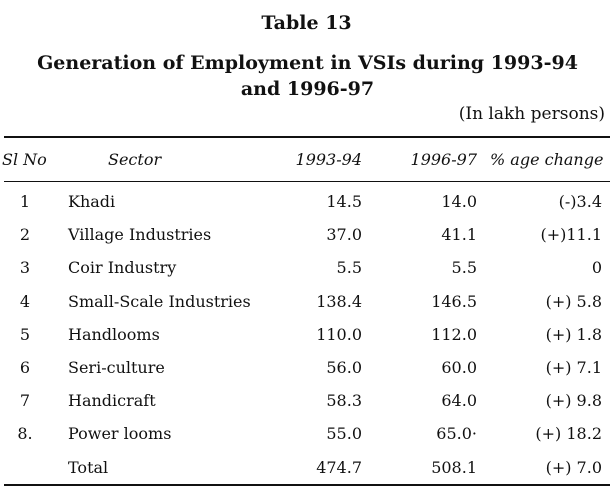  What do you see at coordinates (571, 235) in the screenshot?
I see `row-percent-change: (+)11.1` at bounding box center [571, 235].